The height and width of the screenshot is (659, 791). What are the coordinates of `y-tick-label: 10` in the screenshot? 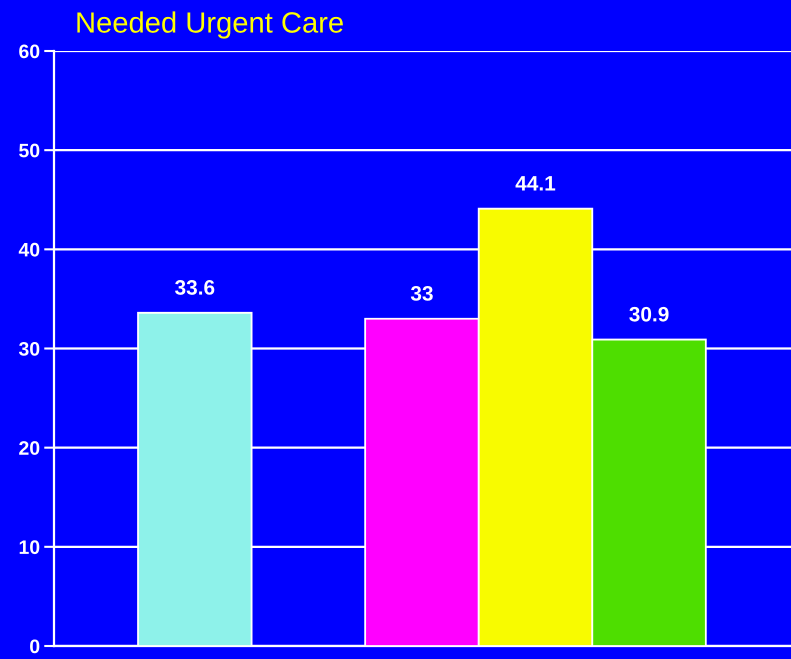 It's located at (30, 547).